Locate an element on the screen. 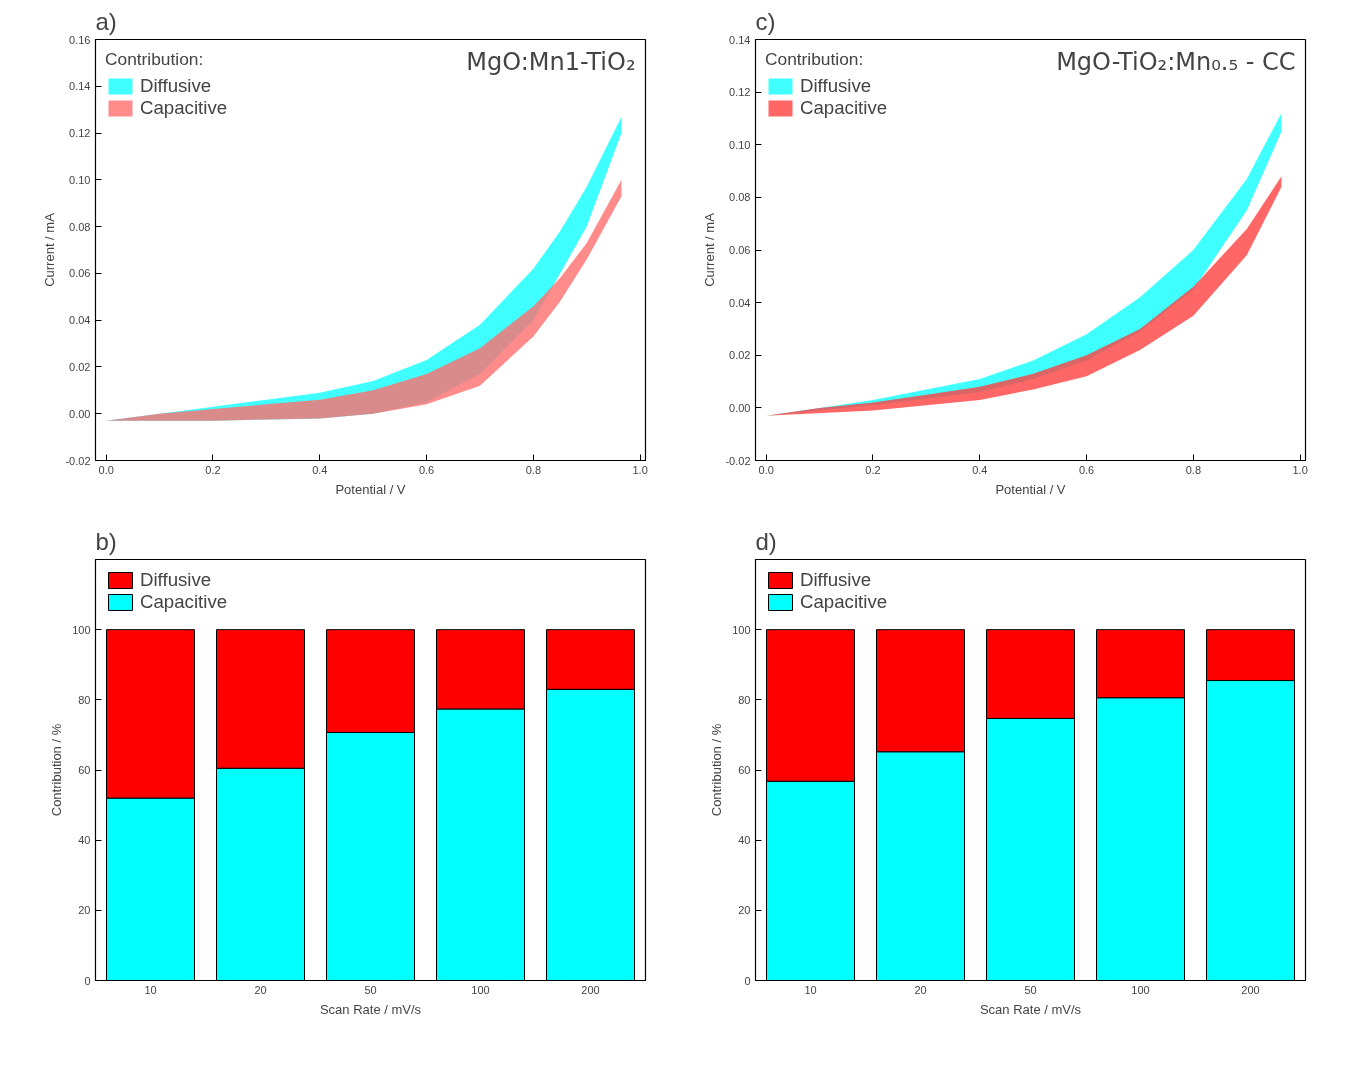  text: a) is located at coordinates (106, 21).